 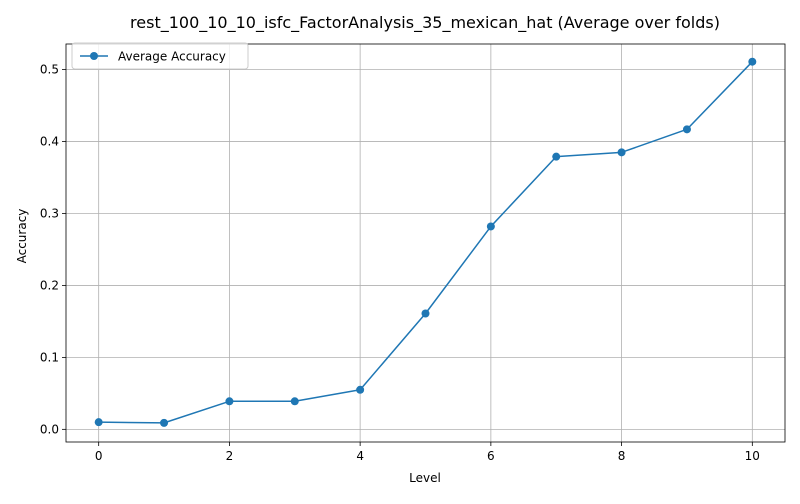 I want to click on y-axis-ticks: 0.0 0.1 0.2 0.3 0.4 0.5, so click(x=53, y=249).